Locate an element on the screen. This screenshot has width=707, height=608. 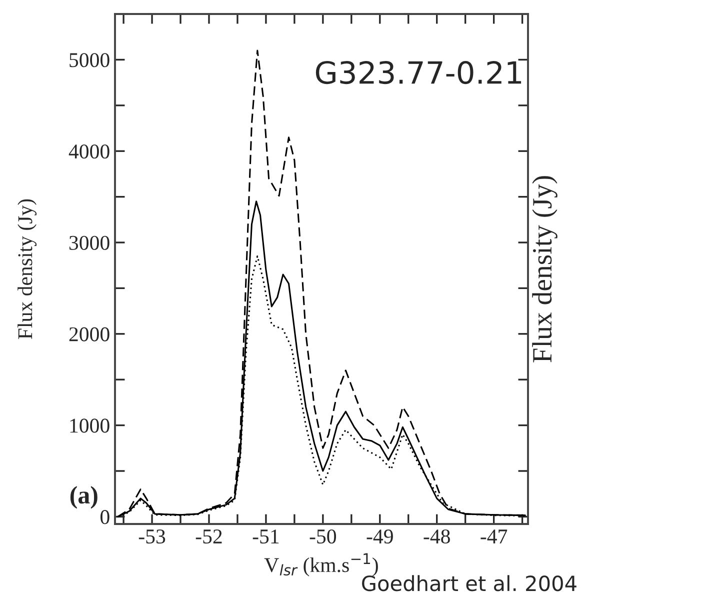
x-tick-label: -51 is located at coordinates (265, 537).